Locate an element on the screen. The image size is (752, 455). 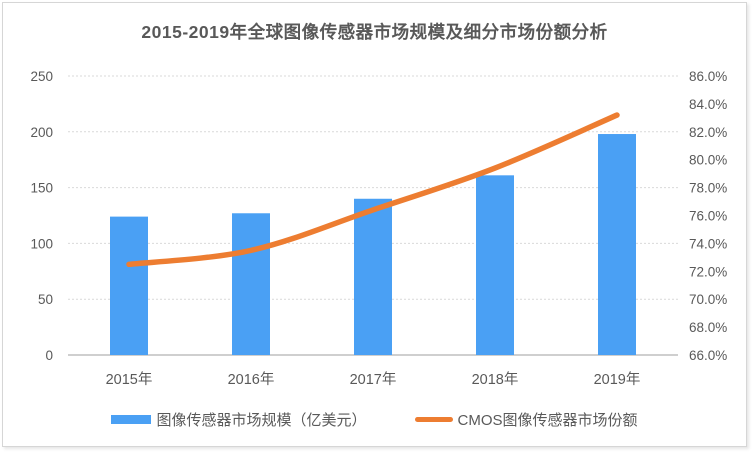
legend-item-market-size: 图像传感器市场规模（亿美元） is located at coordinates (239, 419).